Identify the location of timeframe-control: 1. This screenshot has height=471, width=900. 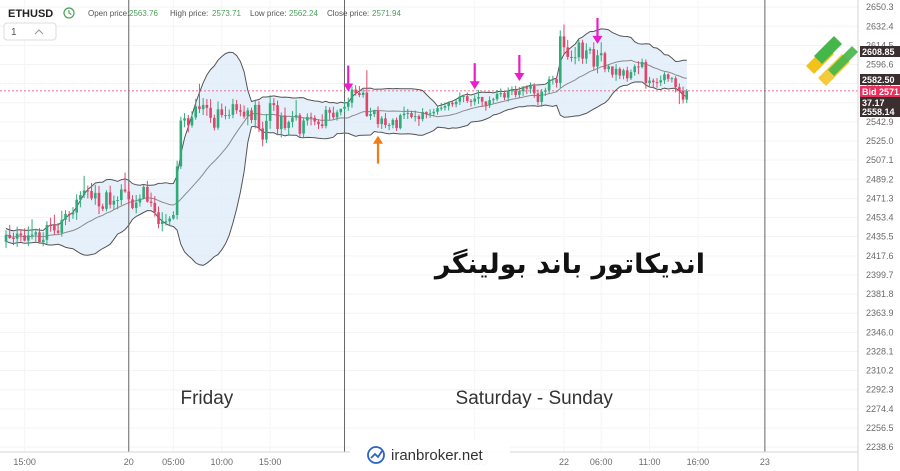
(30, 31).